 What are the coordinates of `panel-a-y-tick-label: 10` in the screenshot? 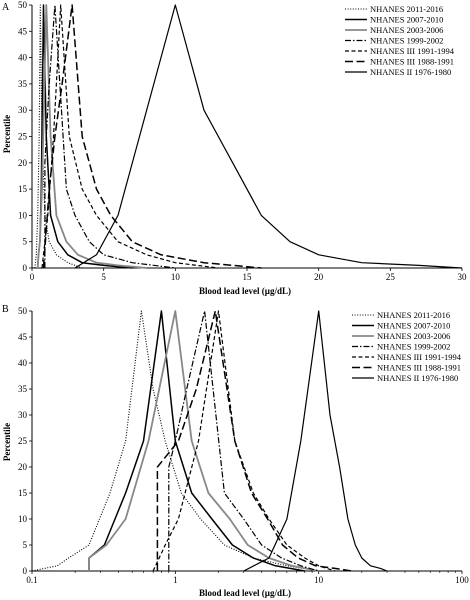 It's located at (23, 215).